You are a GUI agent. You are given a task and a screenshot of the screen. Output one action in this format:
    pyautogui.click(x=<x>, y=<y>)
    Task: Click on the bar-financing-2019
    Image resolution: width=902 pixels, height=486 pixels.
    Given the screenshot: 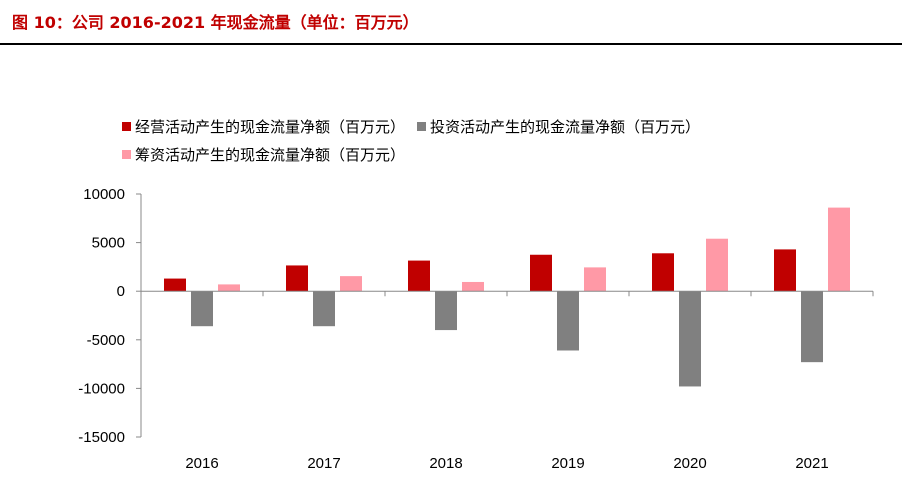 What is the action you would take?
    pyautogui.click(x=595, y=279)
    